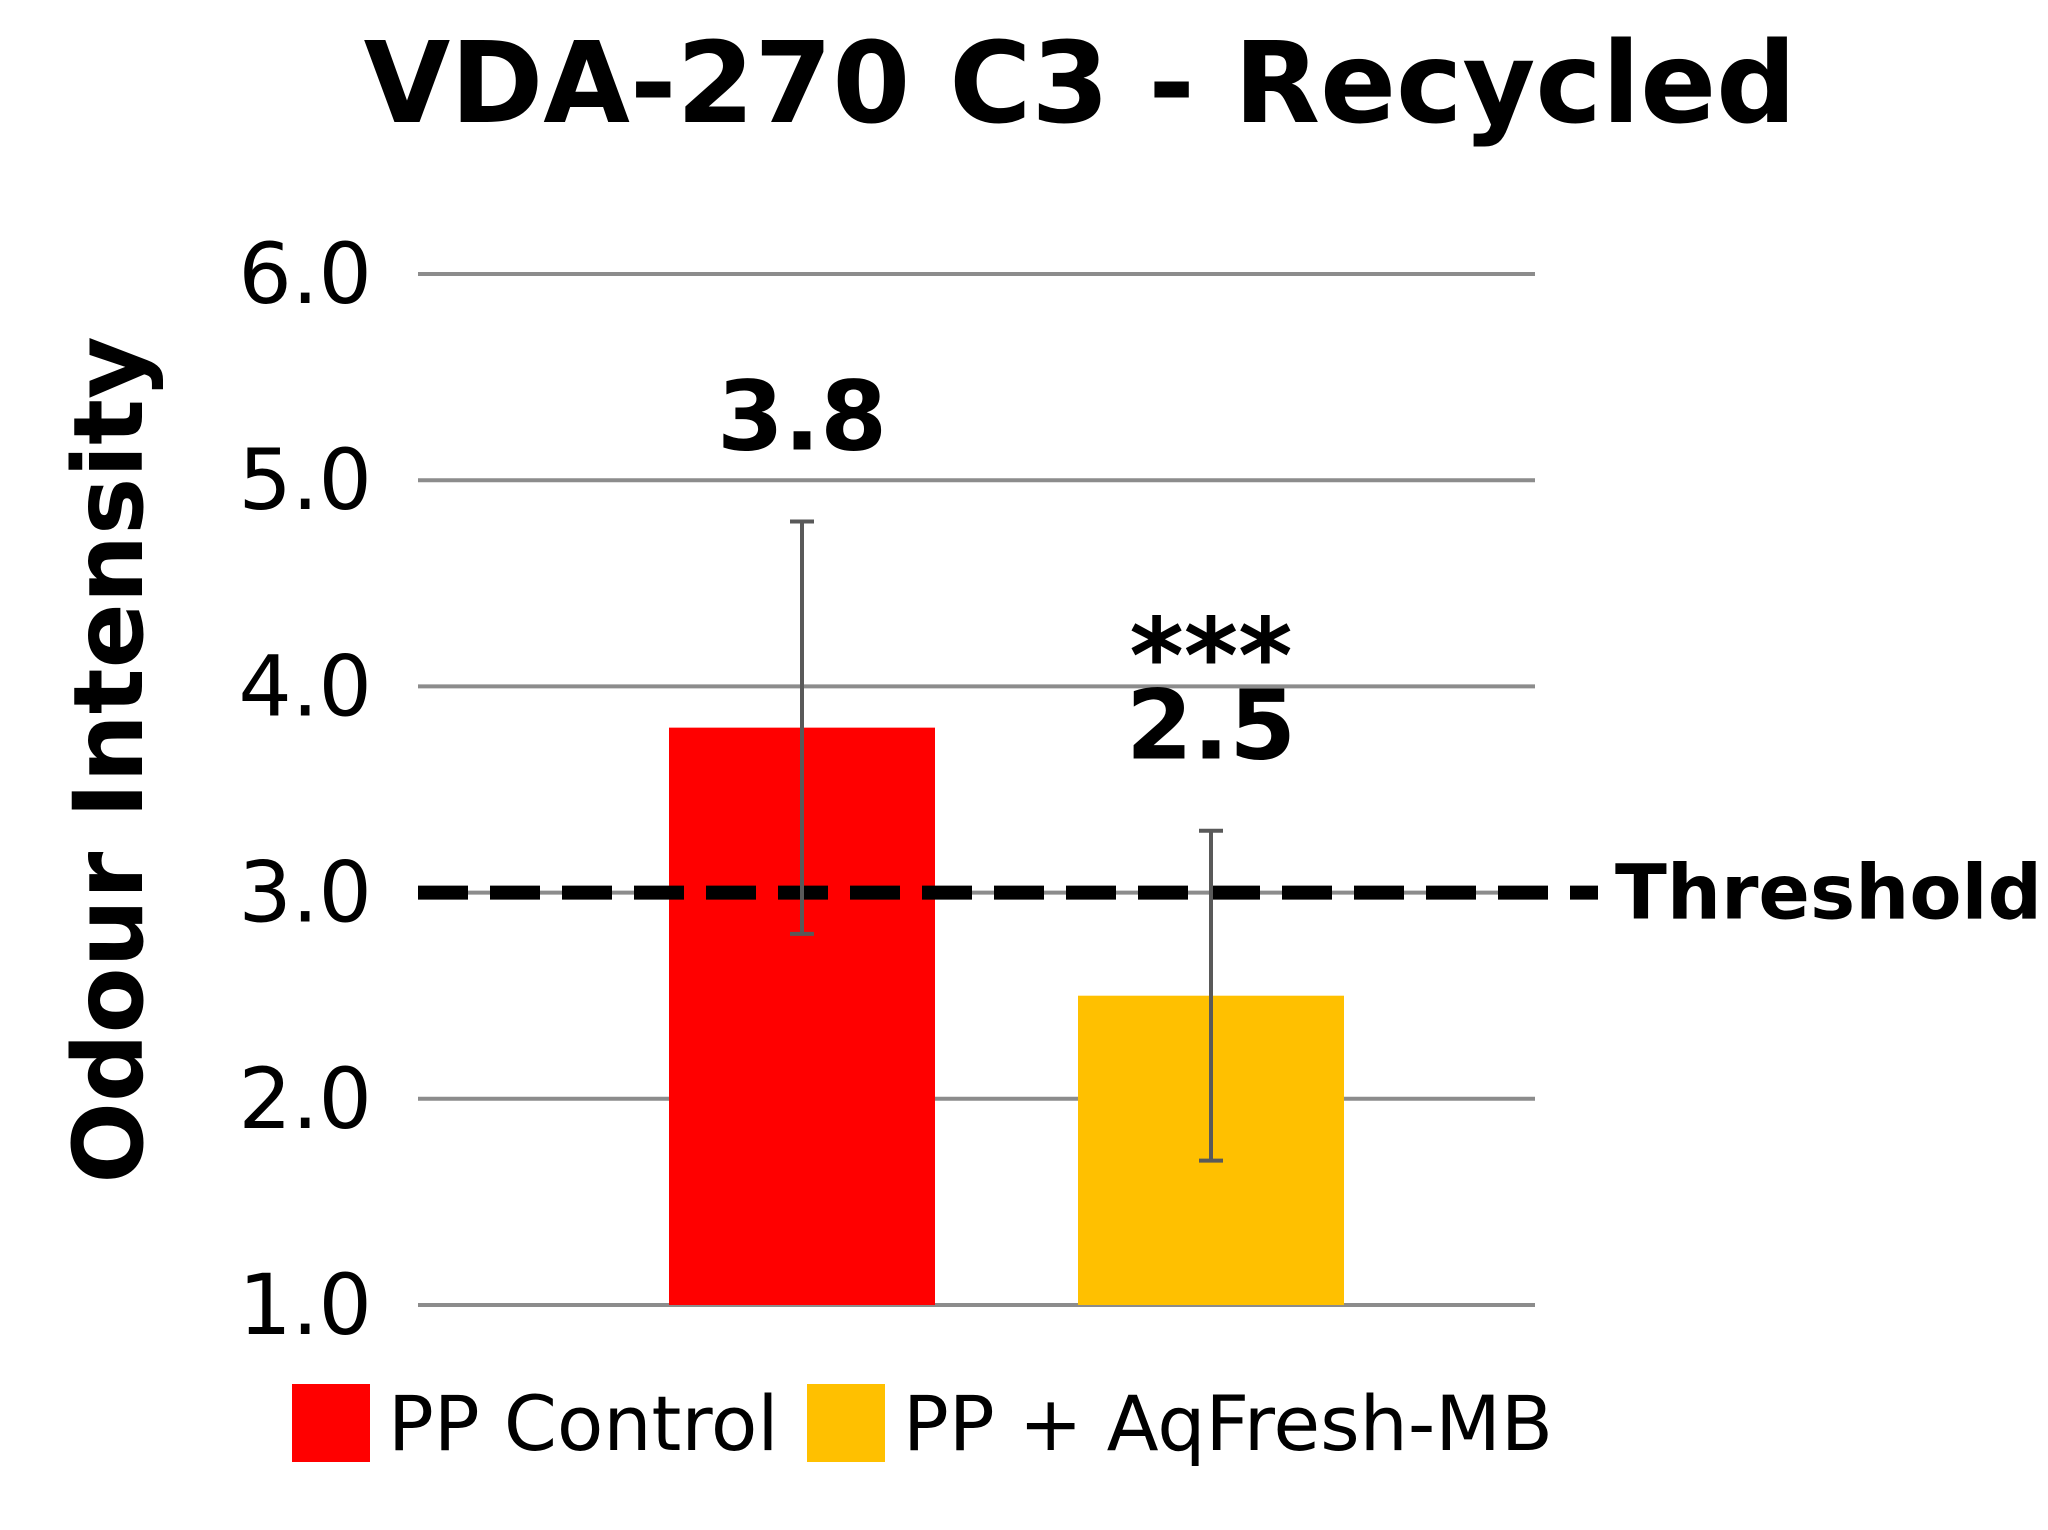  I want to click on legend-item: PP + AqFresh-MB, so click(1180, 1423).